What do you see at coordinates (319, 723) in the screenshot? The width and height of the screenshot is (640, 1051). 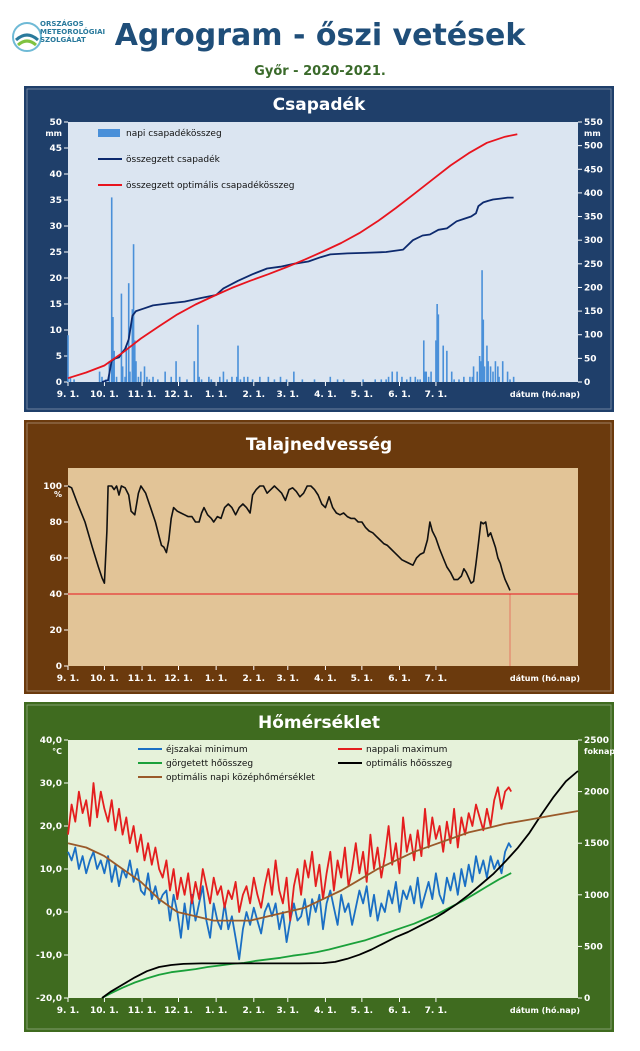 I see `chart-title: Hőmérséklet` at bounding box center [319, 723].